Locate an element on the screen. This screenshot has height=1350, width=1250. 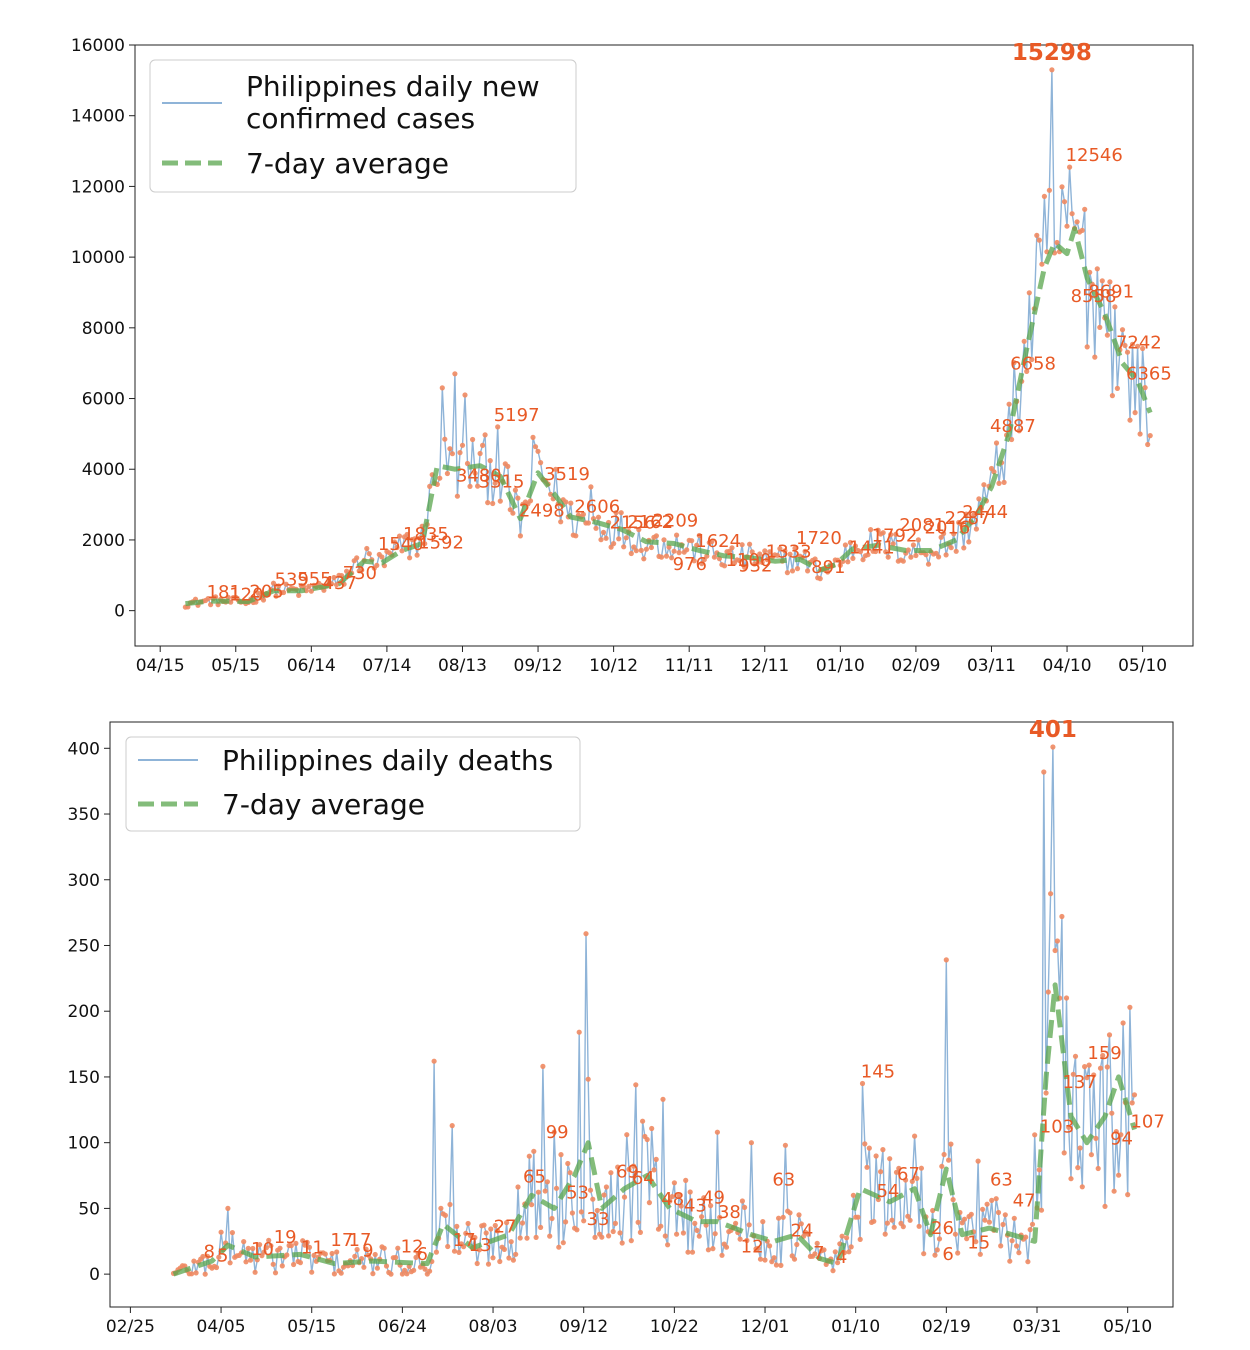
value-annotation: 12 is located at coordinates (752, 1246).